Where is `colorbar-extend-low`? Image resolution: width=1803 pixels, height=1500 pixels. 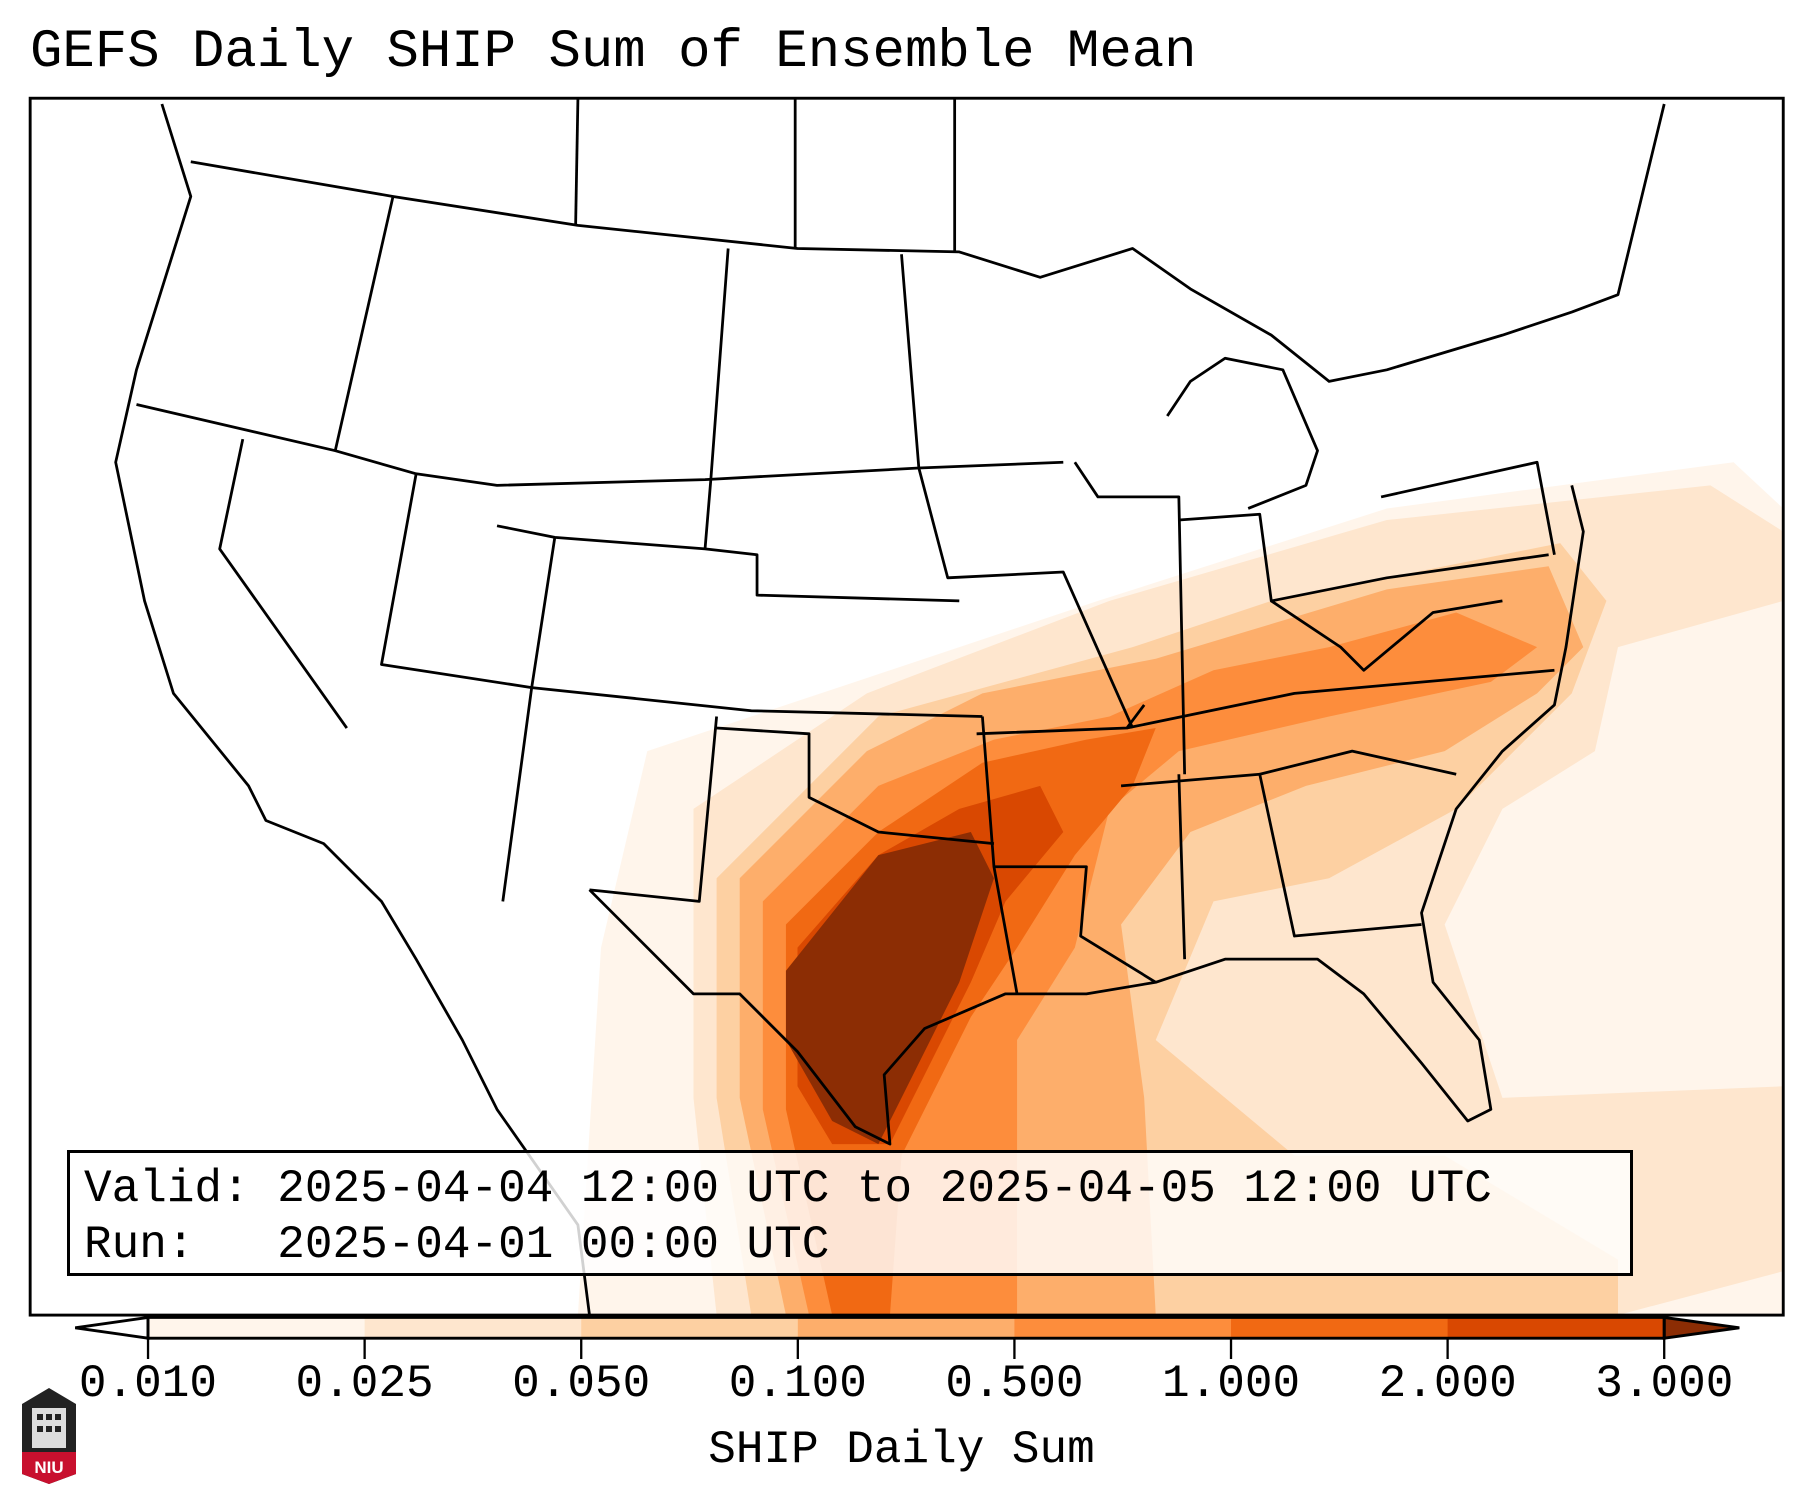 colorbar-extend-low is located at coordinates (112, 1327).